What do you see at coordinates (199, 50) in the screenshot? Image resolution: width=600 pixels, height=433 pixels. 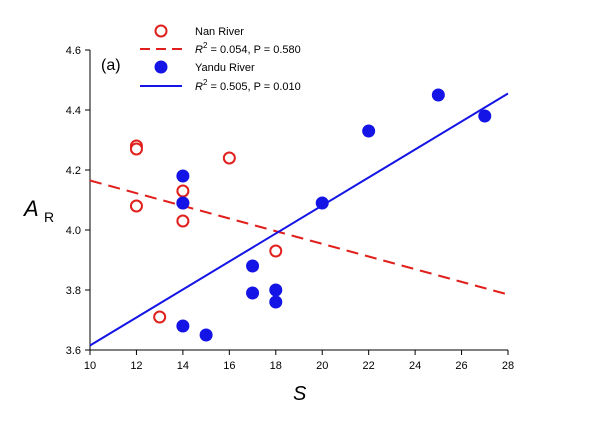 I see `legend-r-nan-river: R` at bounding box center [199, 50].